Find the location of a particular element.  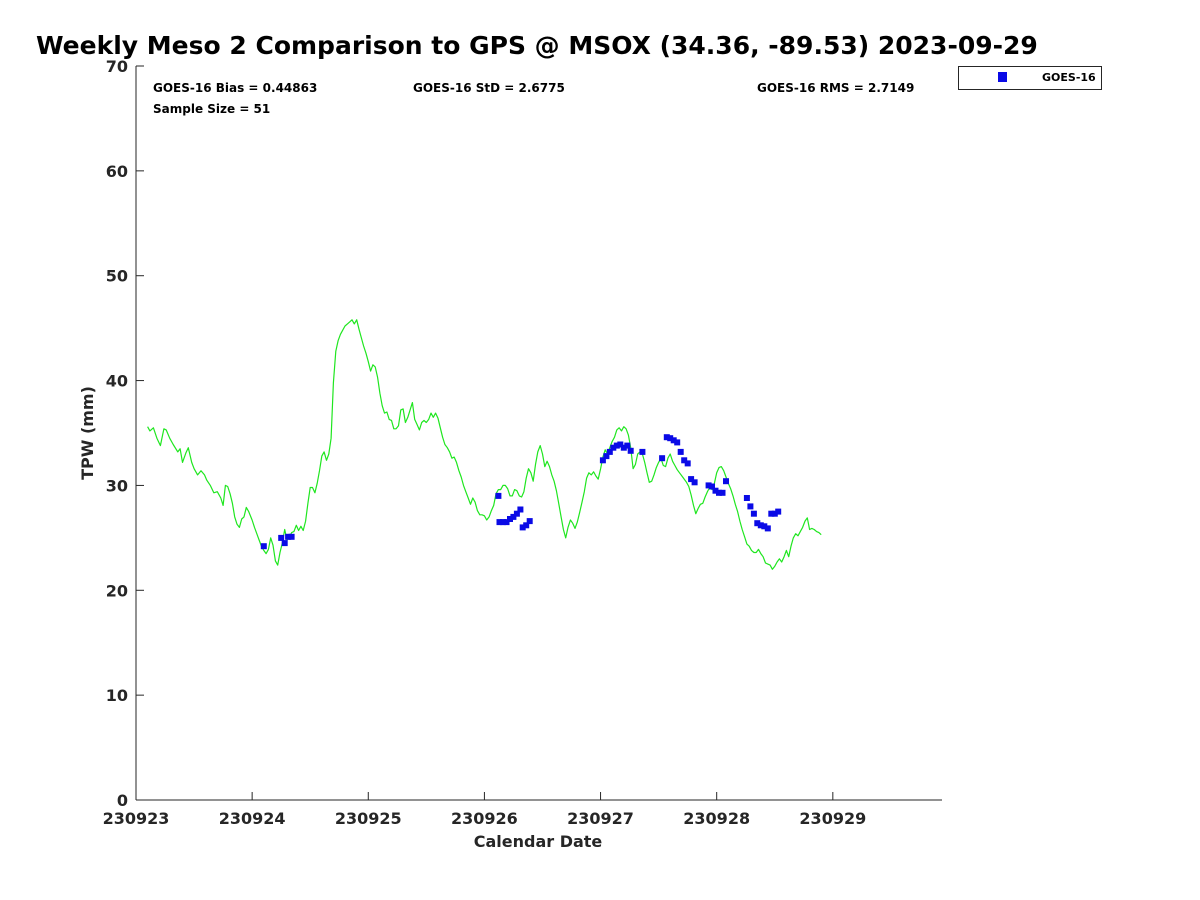

legend: GOES-16 is located at coordinates (1030, 78).